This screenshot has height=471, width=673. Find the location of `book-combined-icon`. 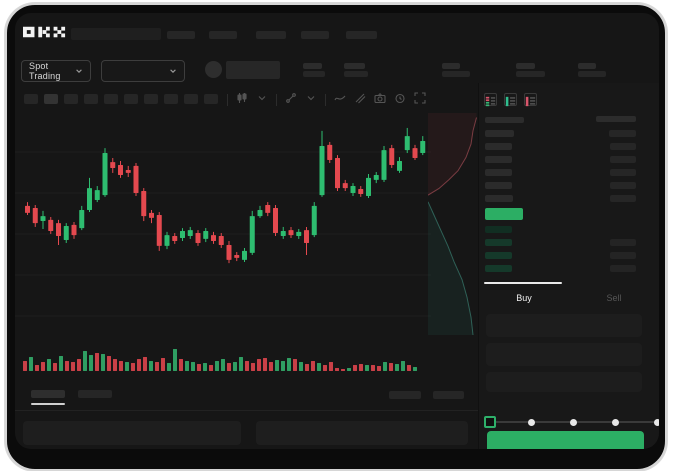

book-combined-icon is located at coordinates (490, 100).